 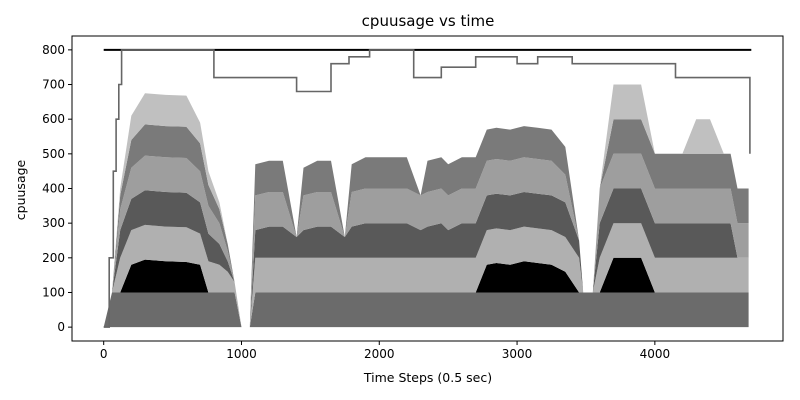 What do you see at coordinates (53, 154) in the screenshot?
I see `y-tick-label: 500` at bounding box center [53, 154].